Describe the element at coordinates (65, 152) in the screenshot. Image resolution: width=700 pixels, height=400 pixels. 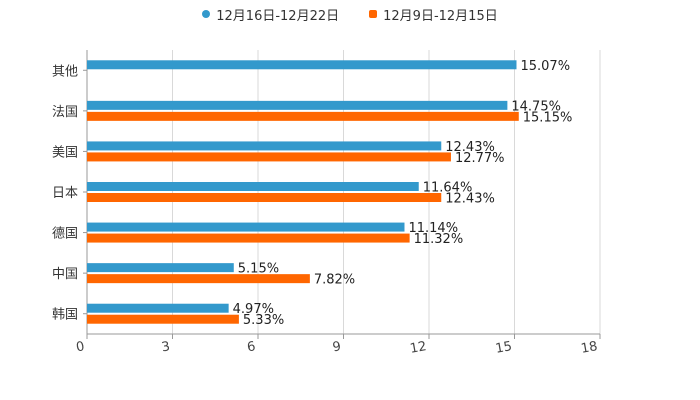
I see `category-label: 美国` at that location.